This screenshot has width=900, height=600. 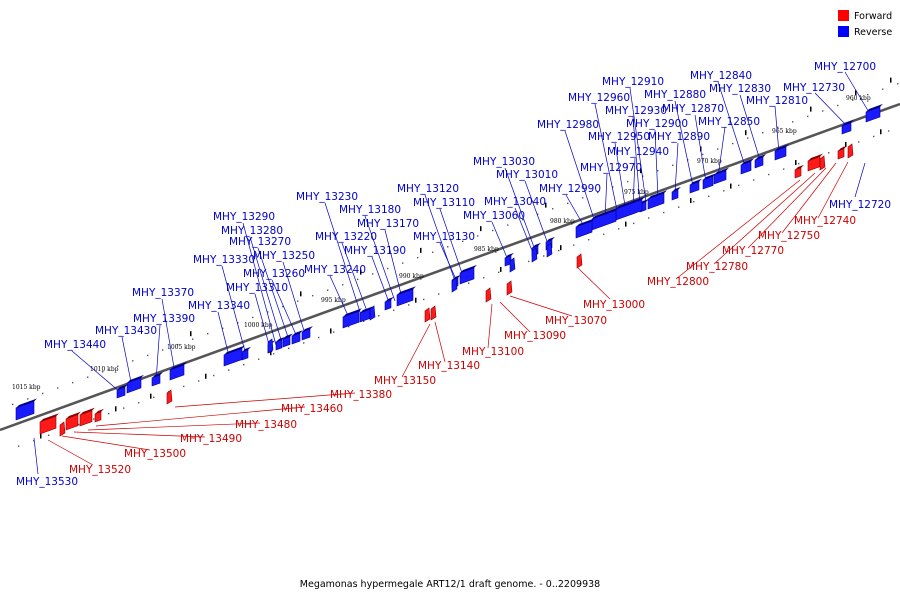 What do you see at coordinates (257, 288) in the screenshot?
I see `gene-label: MHY_13310` at bounding box center [257, 288].